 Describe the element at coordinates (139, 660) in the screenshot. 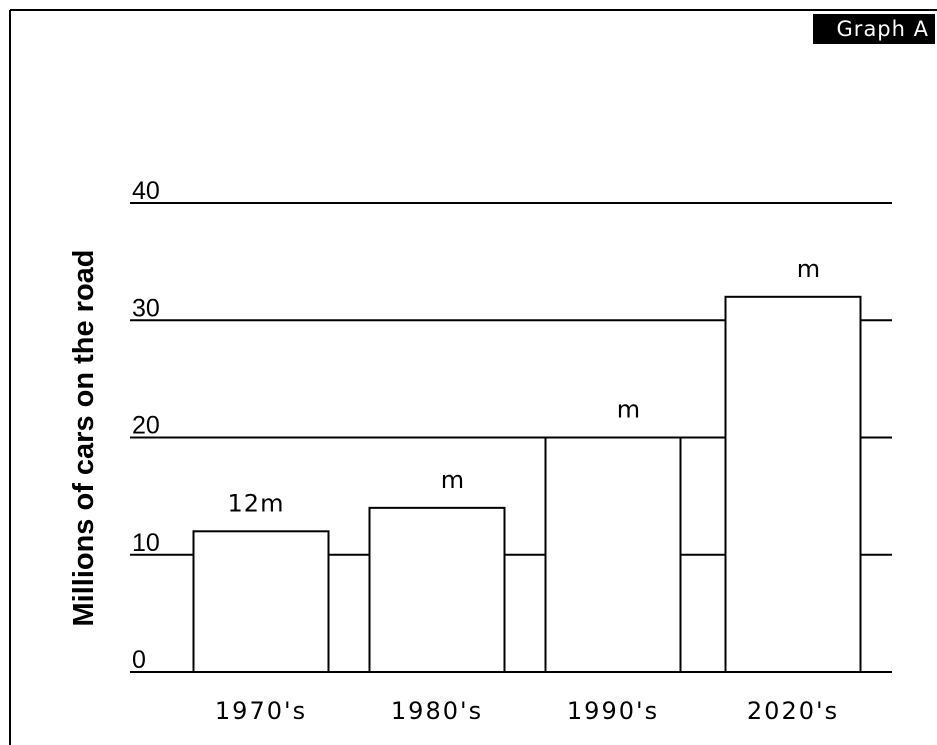

I see `y-tick-label-0: 0` at that location.